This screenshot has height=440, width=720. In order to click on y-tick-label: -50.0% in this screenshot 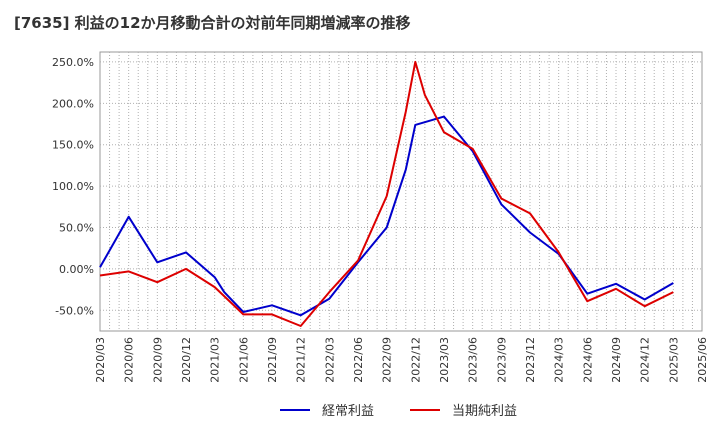, I will do `click(74, 310)`.